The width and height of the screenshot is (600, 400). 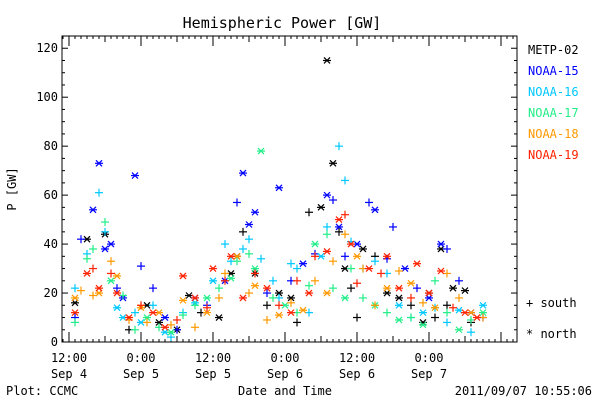 What do you see at coordinates (54, 342) in the screenshot?
I see `y-tick-label: 0` at bounding box center [54, 342].